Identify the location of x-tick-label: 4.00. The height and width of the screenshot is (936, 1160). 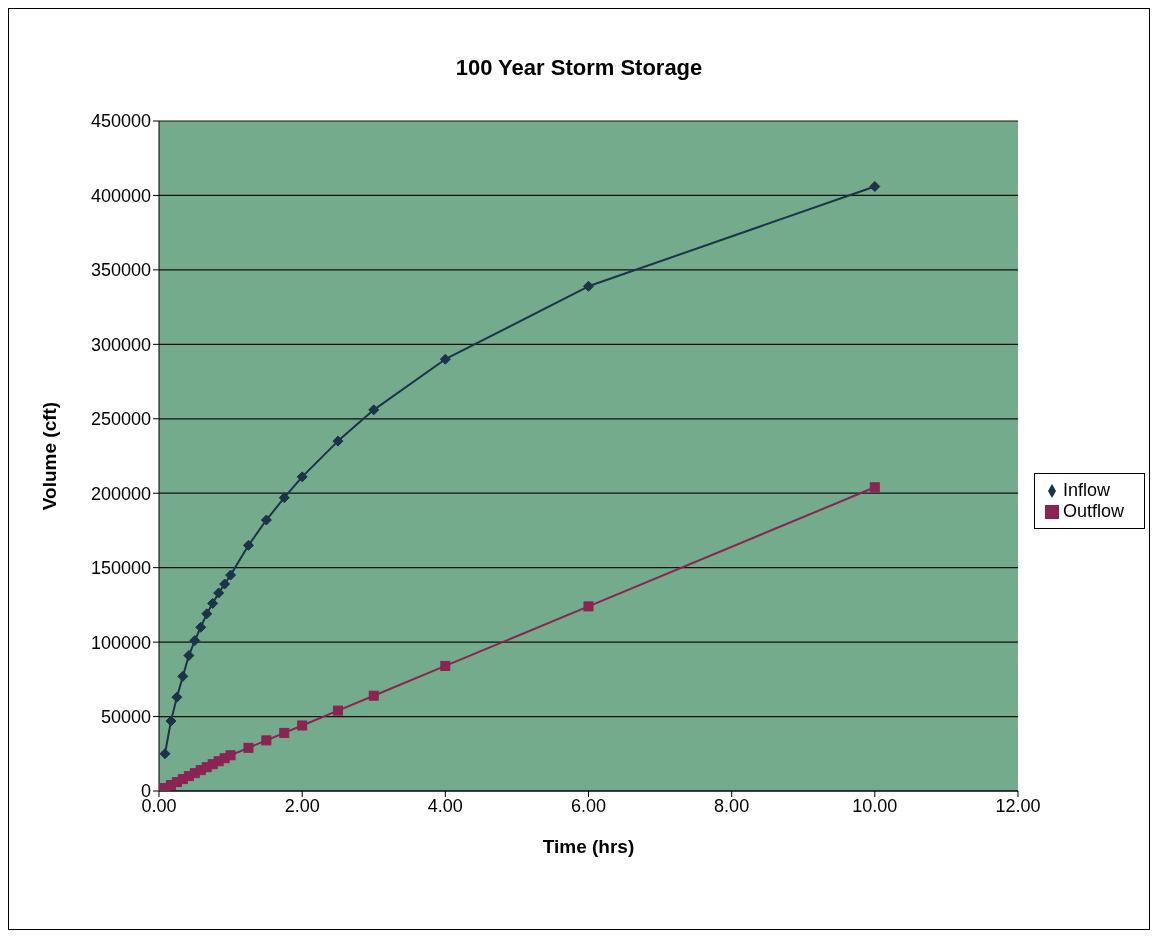
(445, 805).